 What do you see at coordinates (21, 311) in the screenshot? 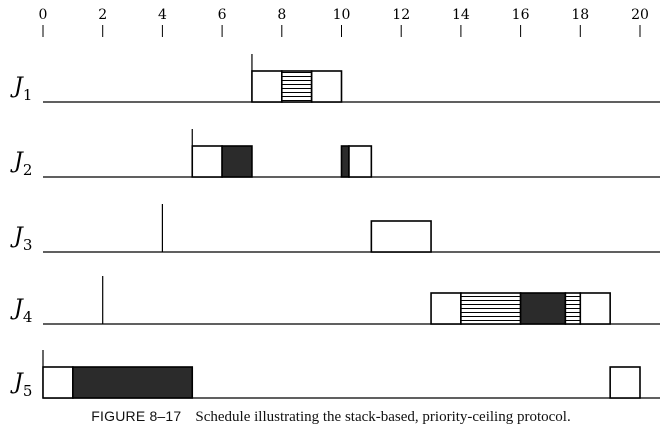
I see `job-label: J4` at bounding box center [21, 311].